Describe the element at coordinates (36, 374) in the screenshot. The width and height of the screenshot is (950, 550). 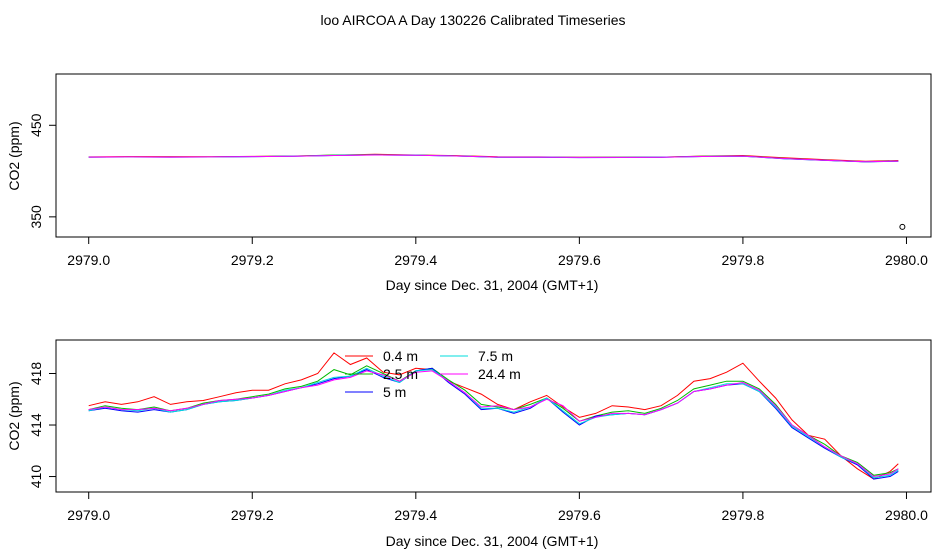
I see `y-tick-label: 418` at that location.